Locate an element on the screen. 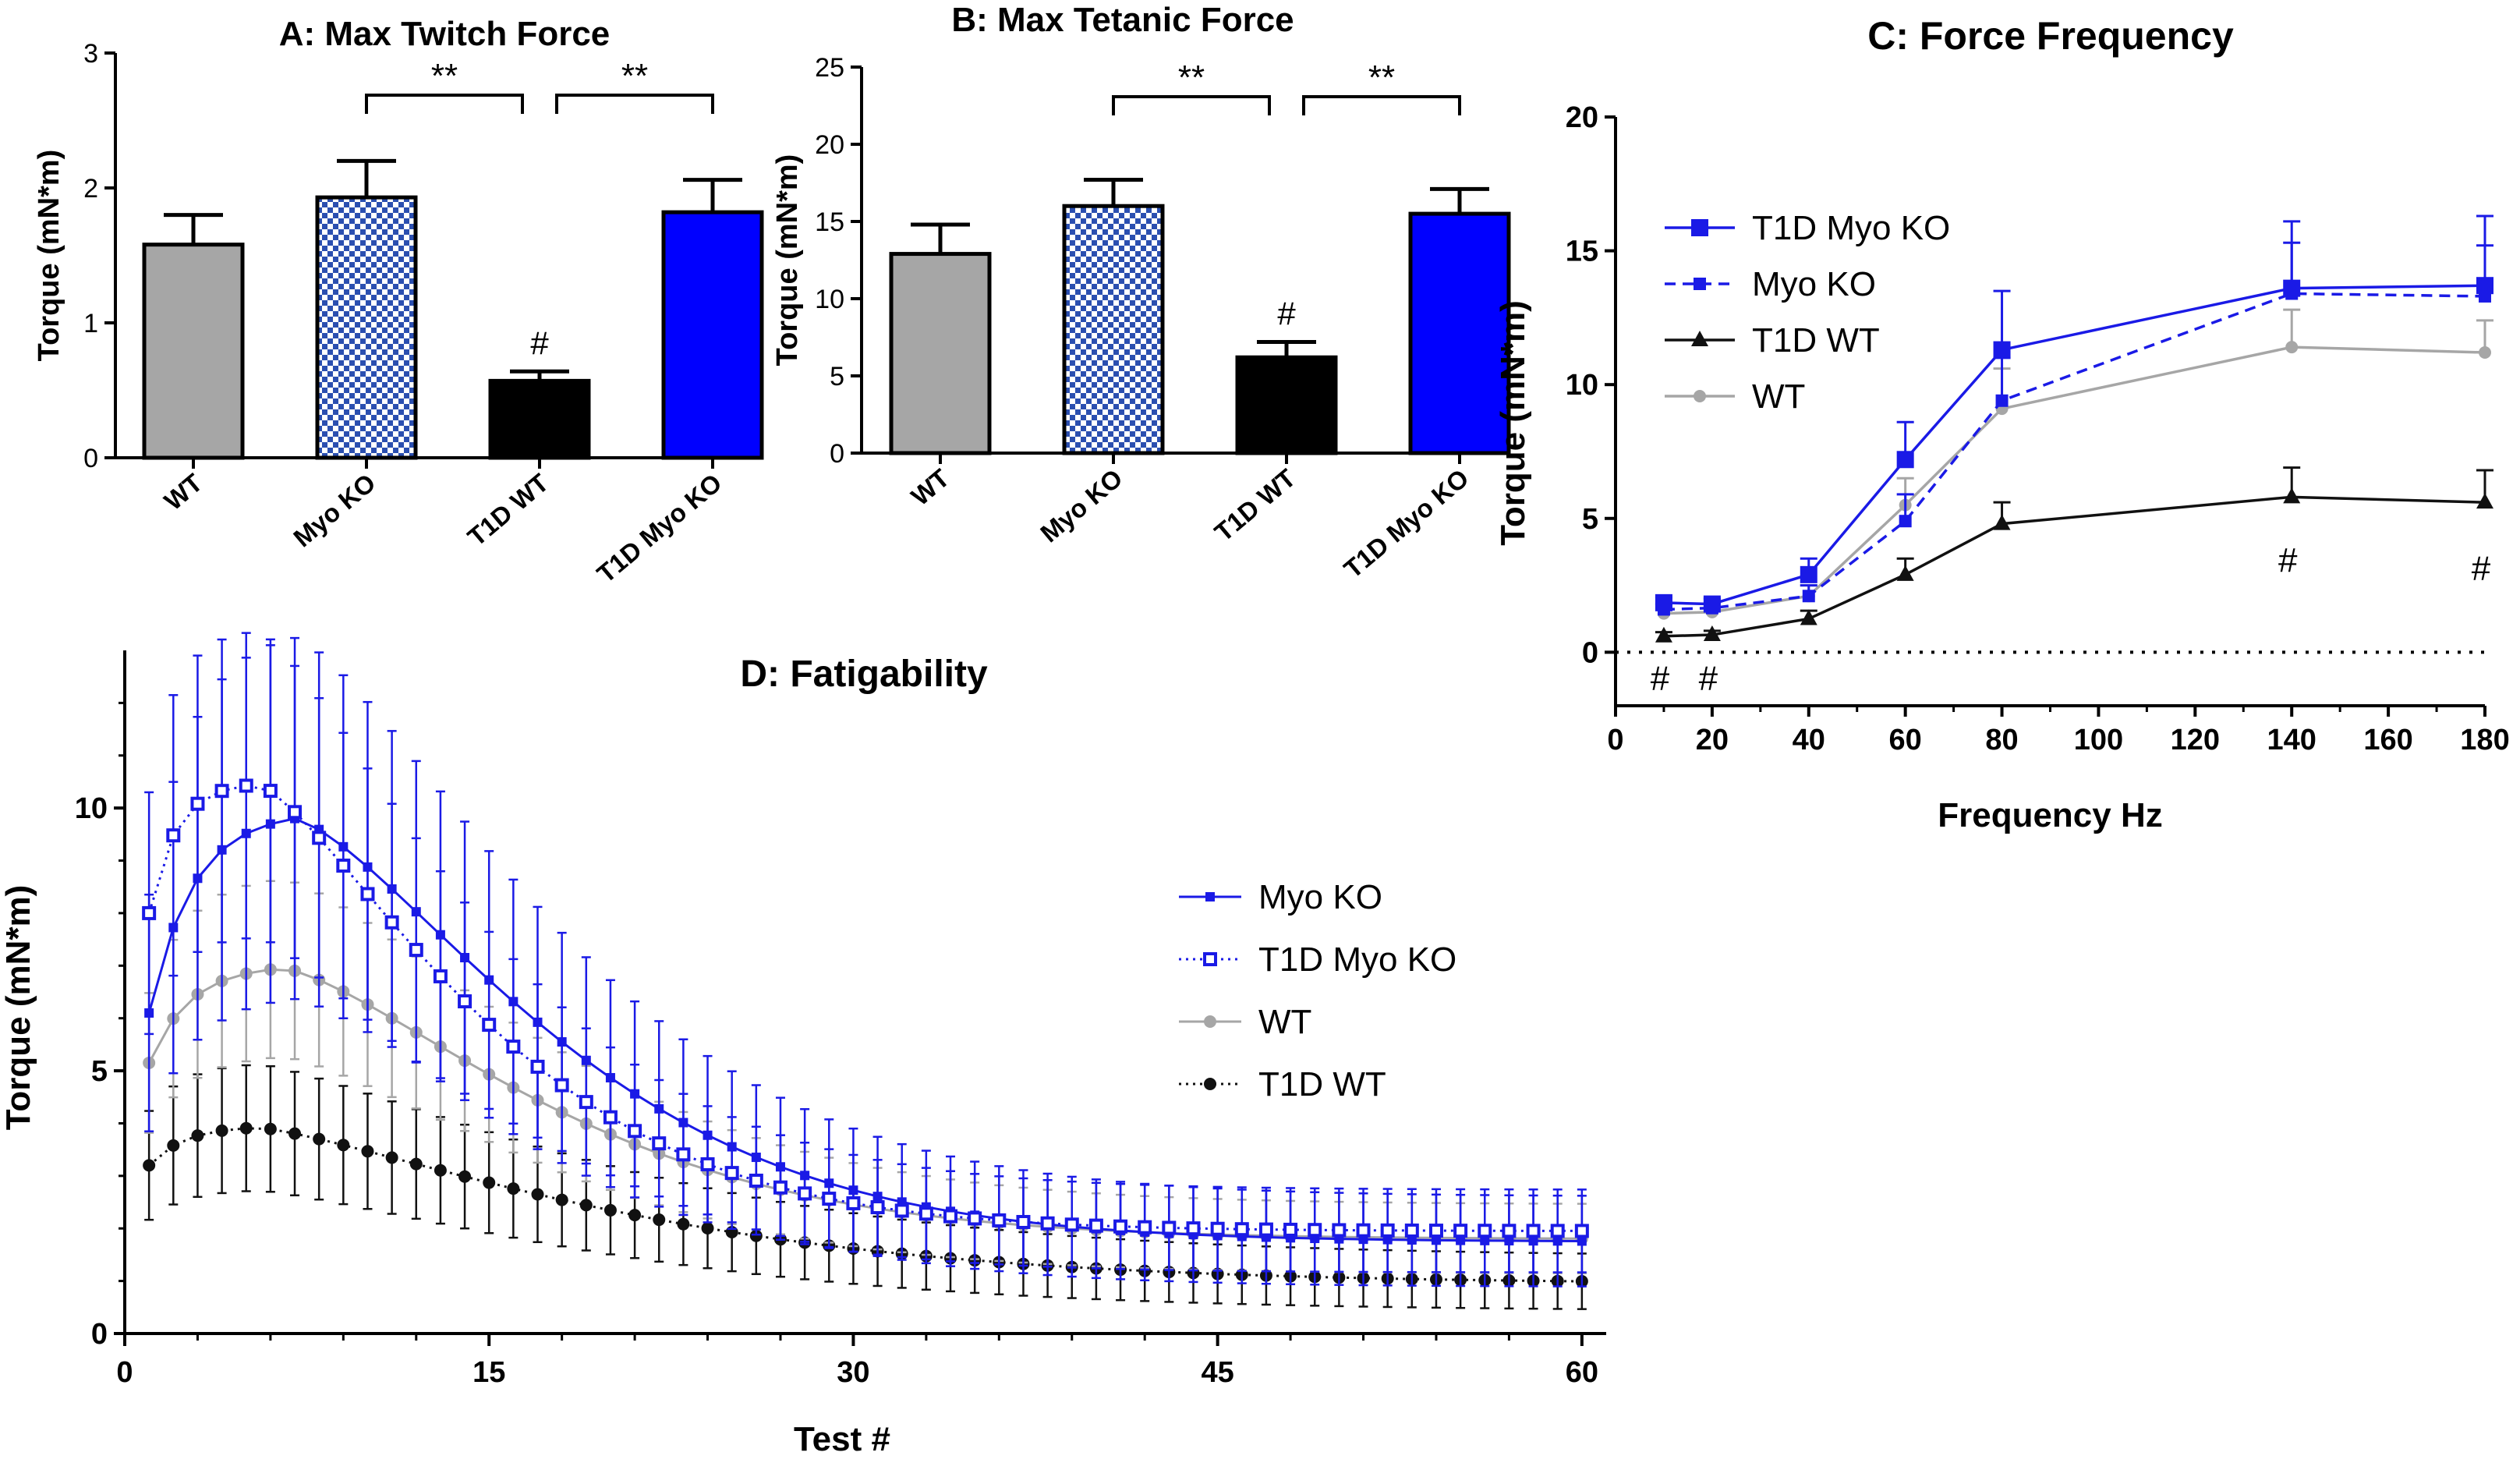  chart-a-bar-t1d-myo-ko is located at coordinates (713, 335).